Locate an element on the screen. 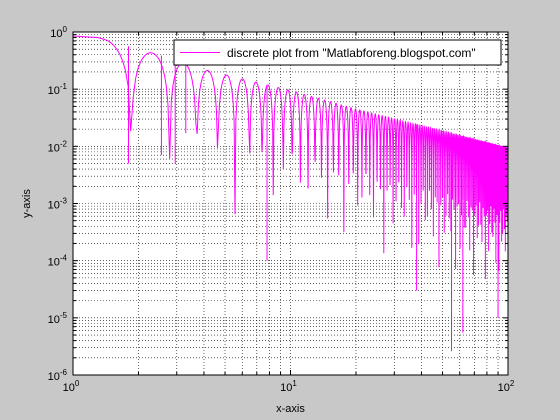  y-tick-label: 10⁻² is located at coordinates (58, 146).